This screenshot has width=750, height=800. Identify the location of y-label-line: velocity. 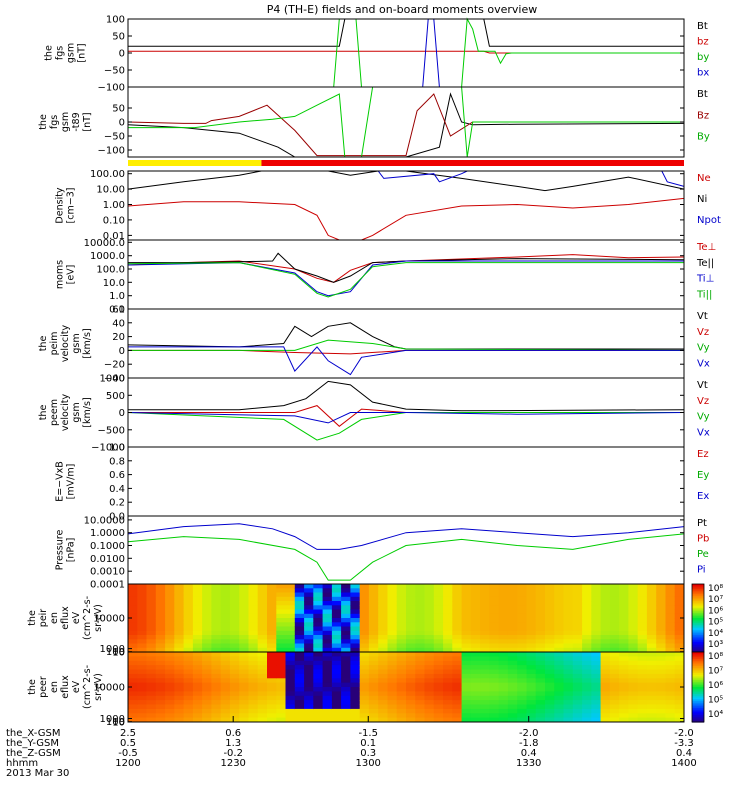
(65, 344).